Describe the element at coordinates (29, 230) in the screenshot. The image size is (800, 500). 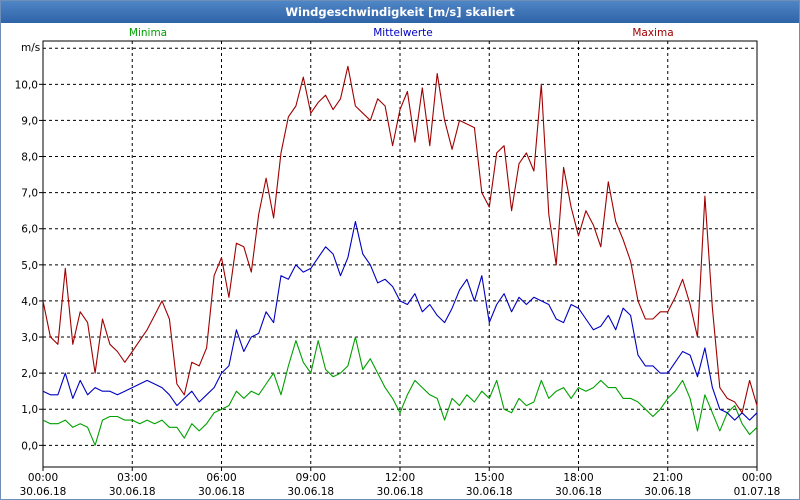
I see `y-tick-label: 6,0` at that location.